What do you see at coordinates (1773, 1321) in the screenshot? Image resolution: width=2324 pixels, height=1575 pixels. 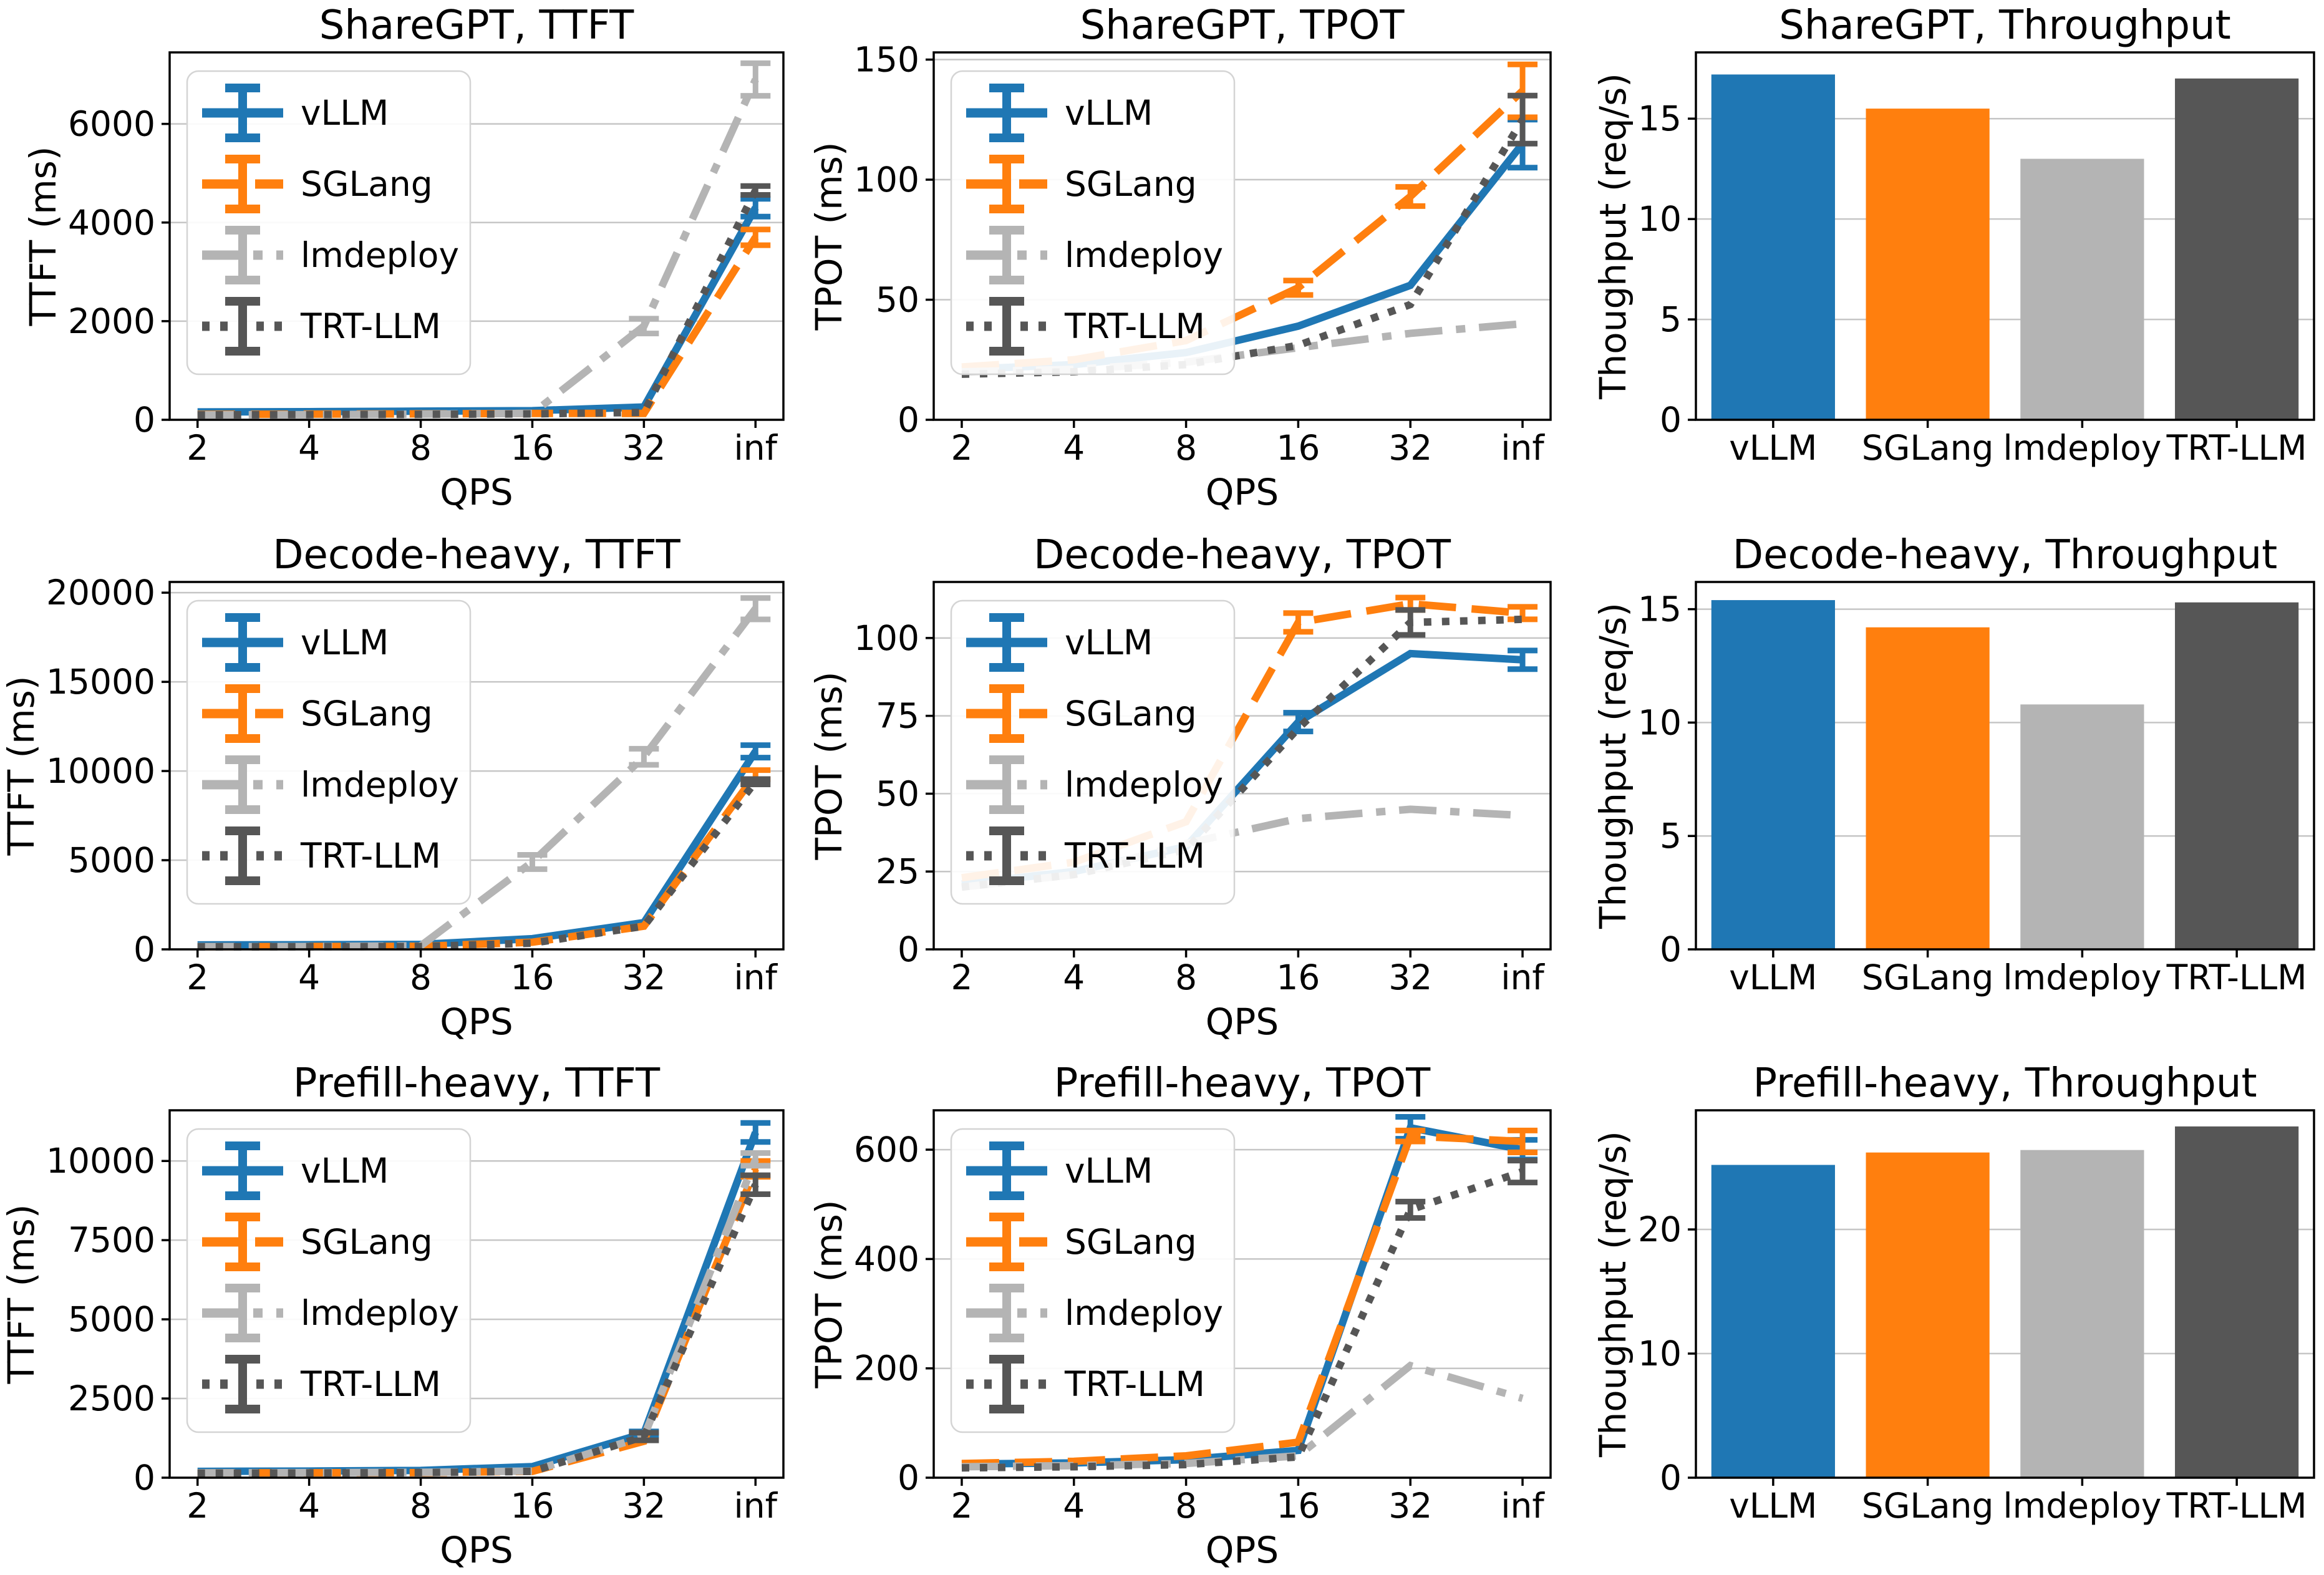 I see `bar-vLLM` at bounding box center [1773, 1321].